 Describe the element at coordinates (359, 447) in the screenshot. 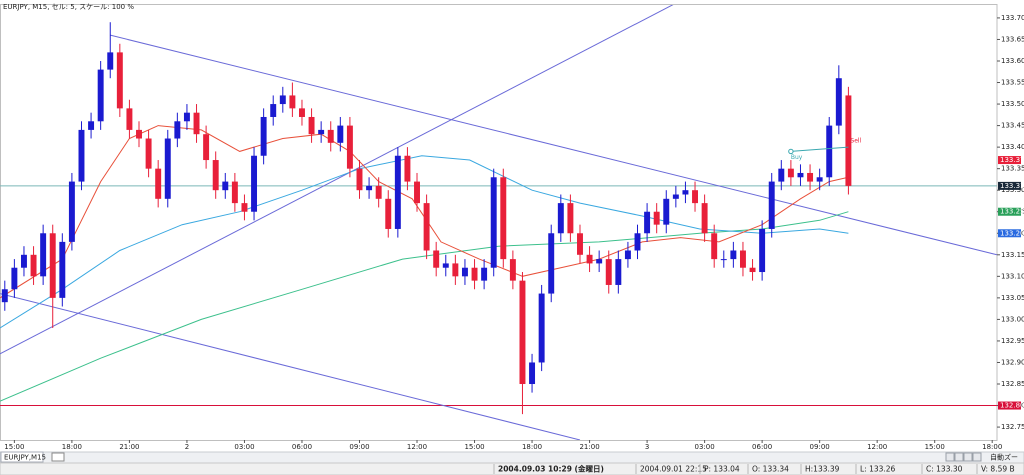

I see `x-tick-label: 09:00` at that location.